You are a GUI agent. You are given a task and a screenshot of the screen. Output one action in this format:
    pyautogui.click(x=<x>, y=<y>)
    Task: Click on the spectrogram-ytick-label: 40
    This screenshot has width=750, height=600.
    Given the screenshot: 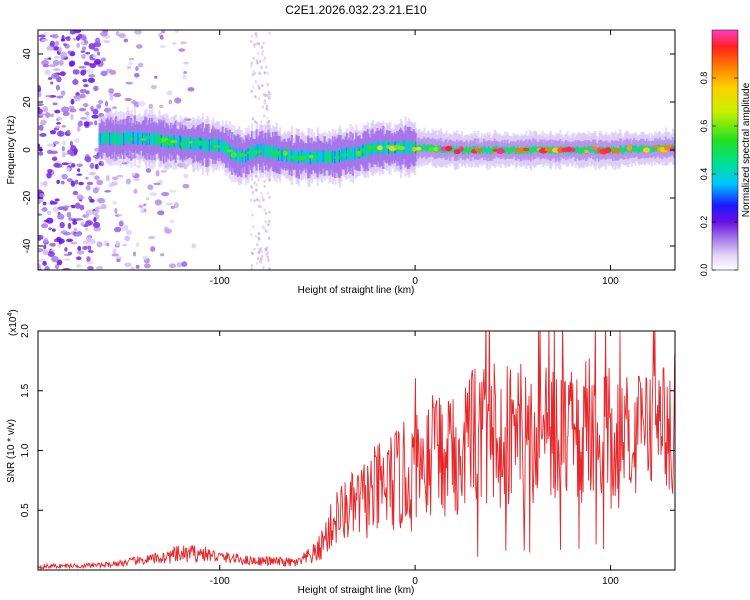 What is the action you would take?
    pyautogui.click(x=27, y=54)
    